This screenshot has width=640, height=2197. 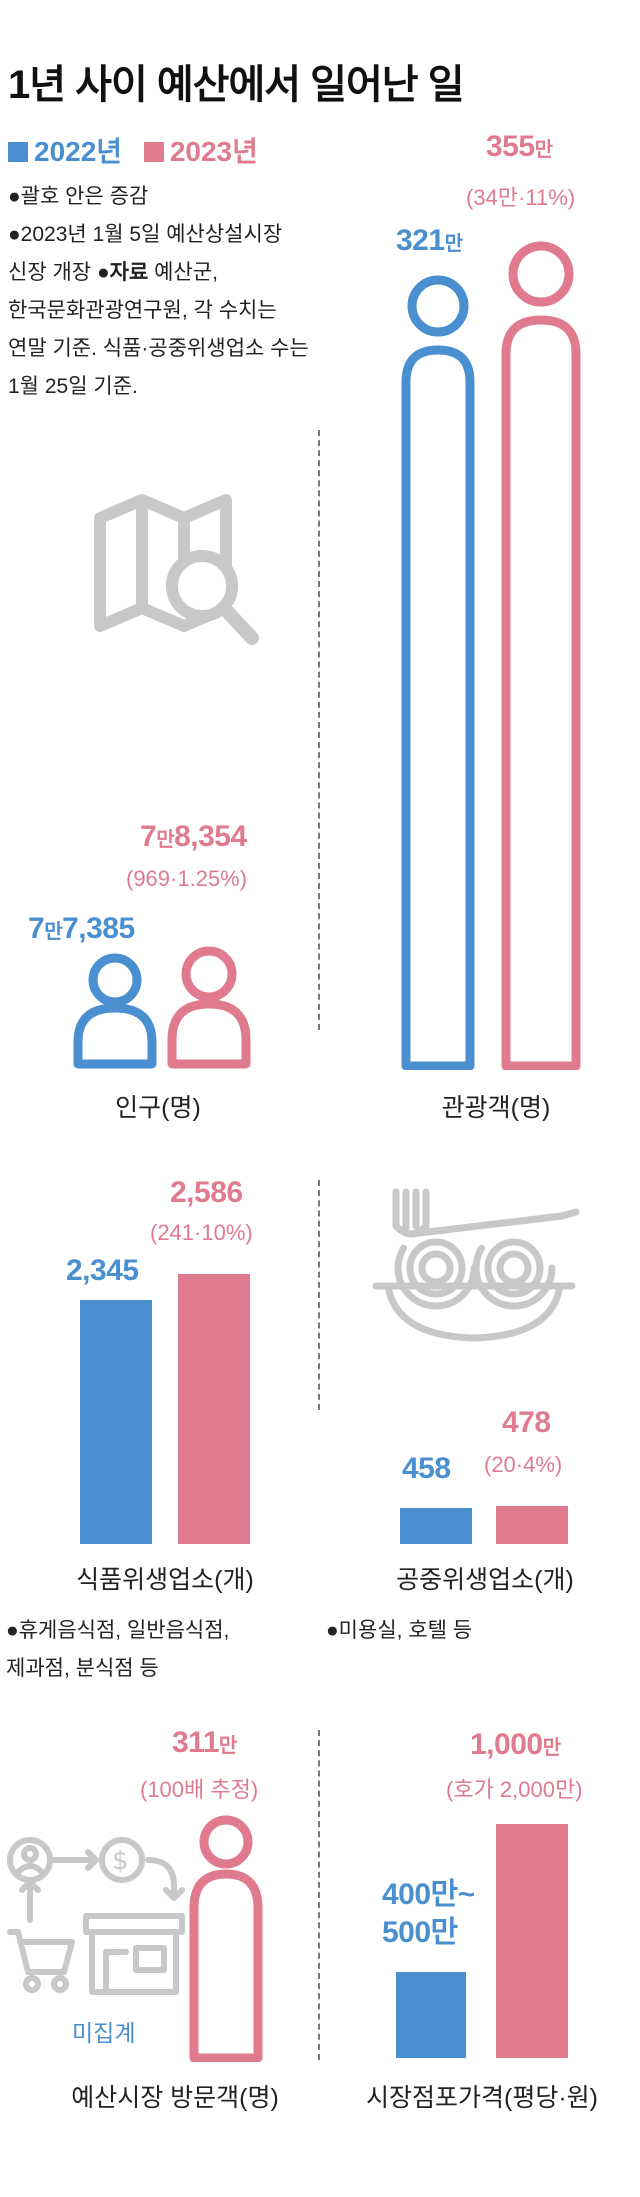 What do you see at coordinates (176, 569) in the screenshot?
I see `map-search-icon` at bounding box center [176, 569].